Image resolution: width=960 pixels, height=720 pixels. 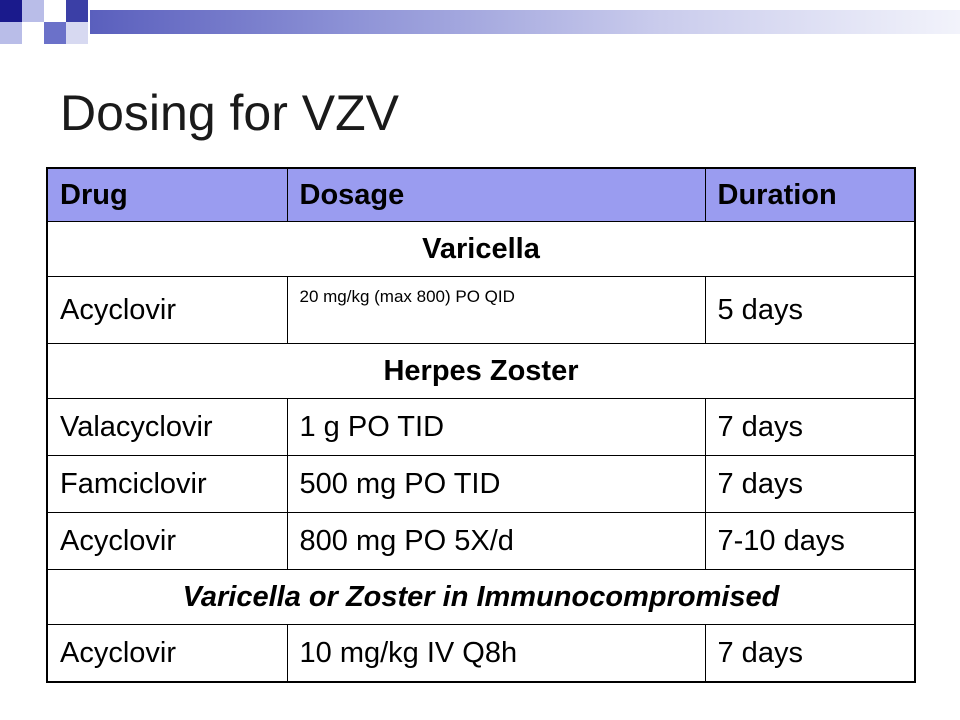 What do you see at coordinates (525, 22) in the screenshot?
I see `header-gradient-bar` at bounding box center [525, 22].